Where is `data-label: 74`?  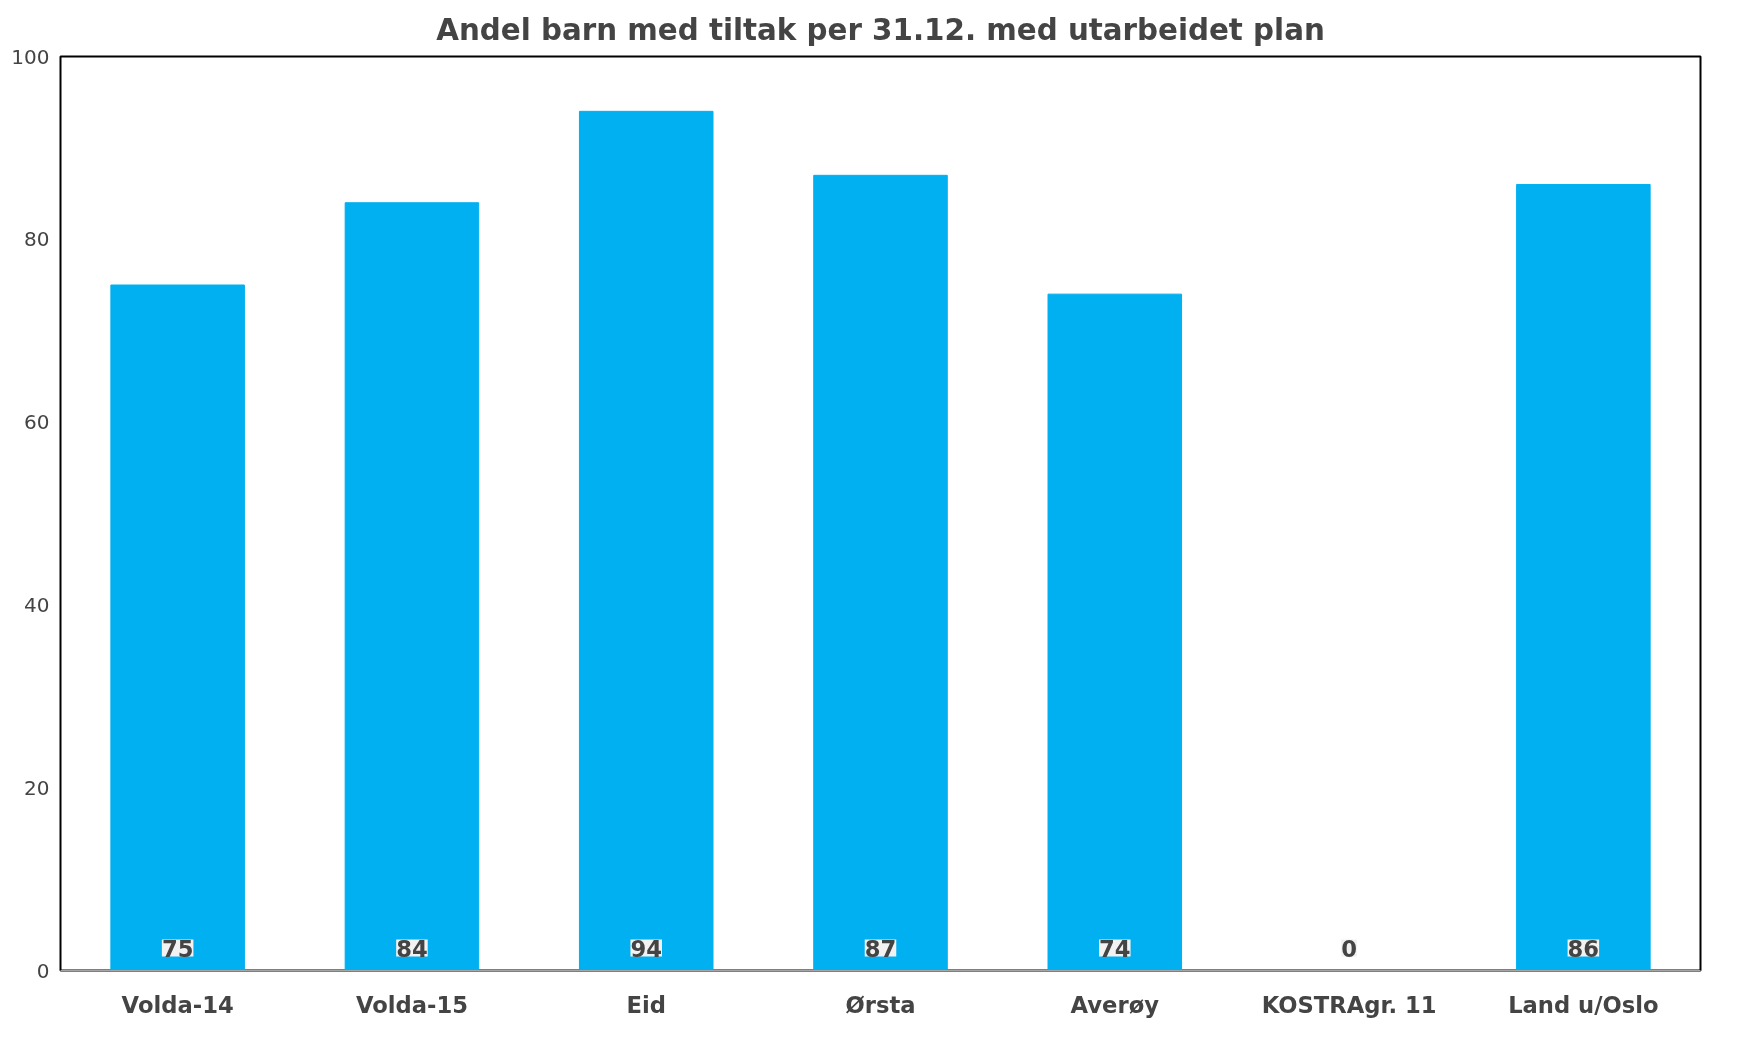
data-label: 74 is located at coordinates (1115, 948).